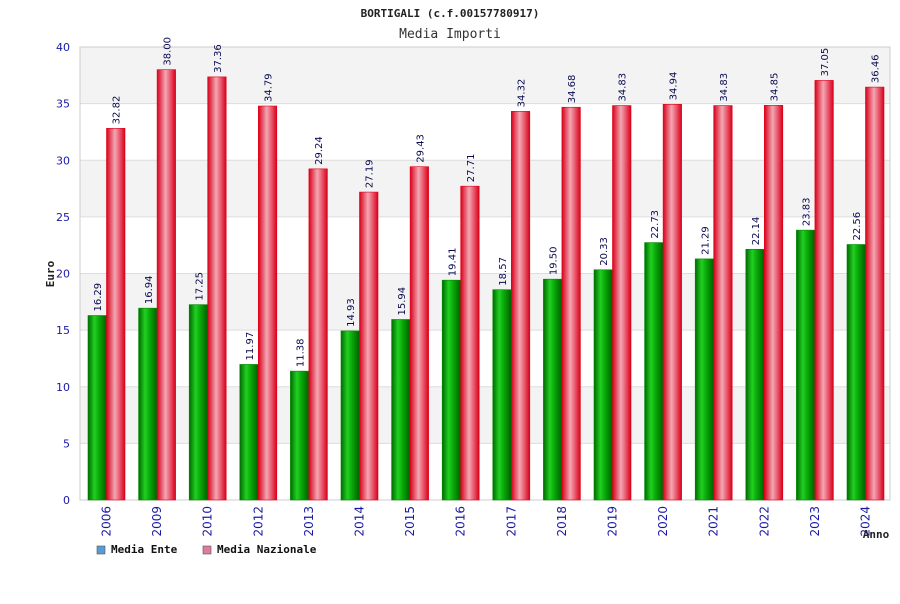 Image resolution: width=900 pixels, height=604 pixels. I want to click on data-label-media-nazionale: 29.24, so click(319, 150).